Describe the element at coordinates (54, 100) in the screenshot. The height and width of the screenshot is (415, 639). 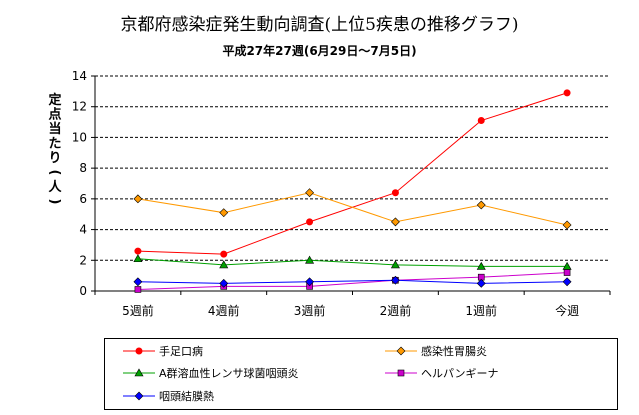
I see `y-axis-label-char: 定` at that location.